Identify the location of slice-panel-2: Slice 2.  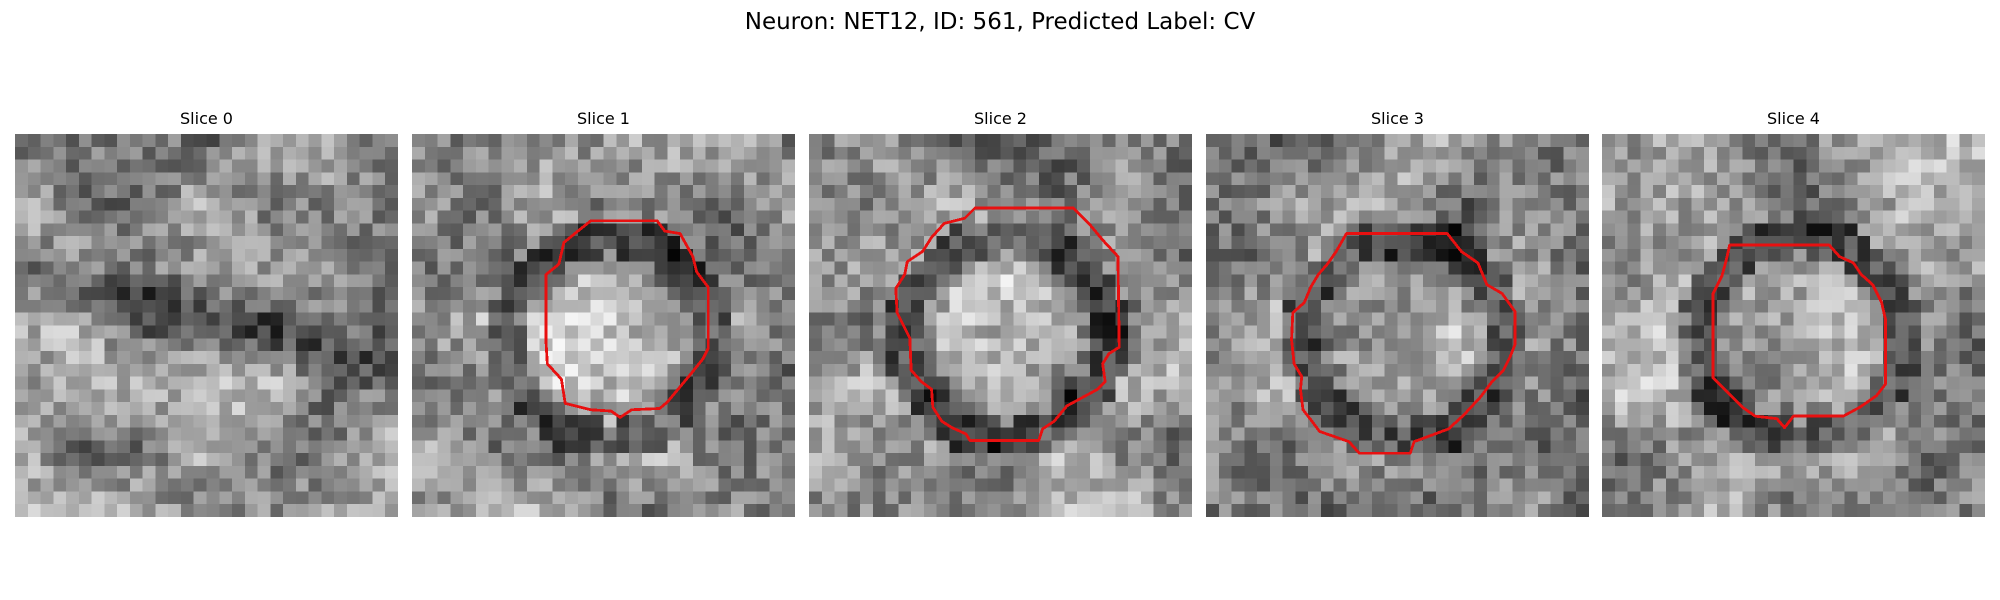
(1000, 313).